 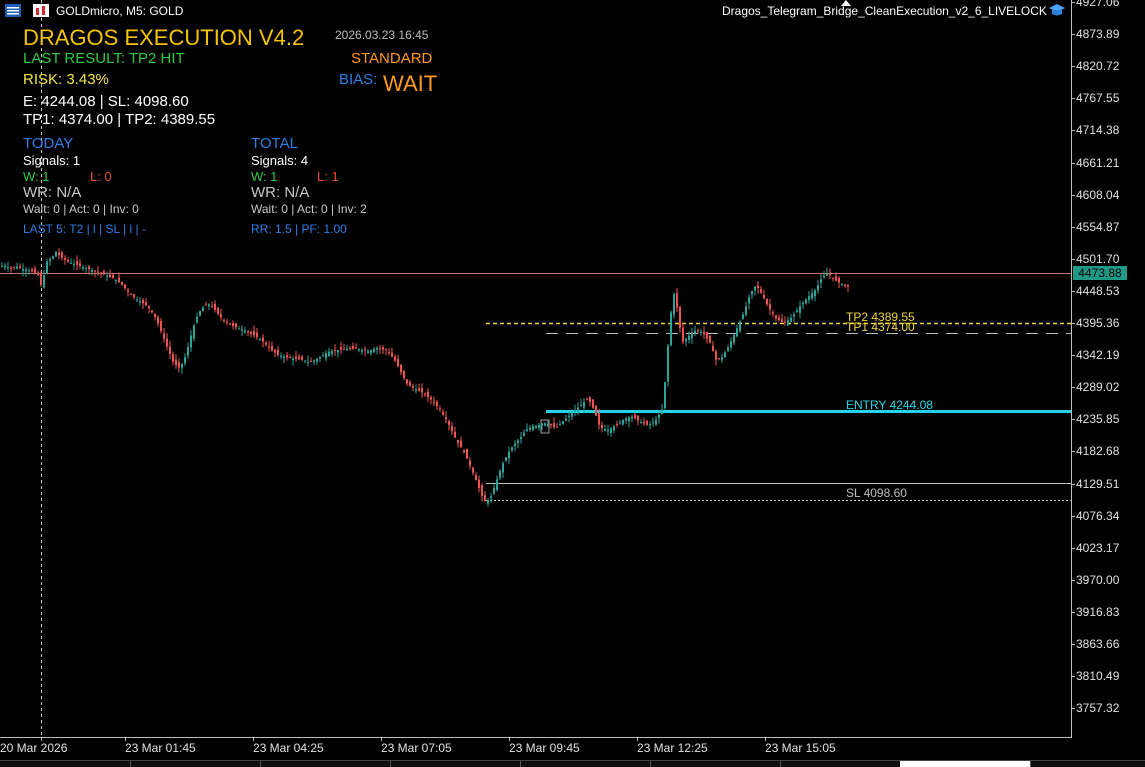 I want to click on today-signals: Signals: 1, so click(x=52, y=160).